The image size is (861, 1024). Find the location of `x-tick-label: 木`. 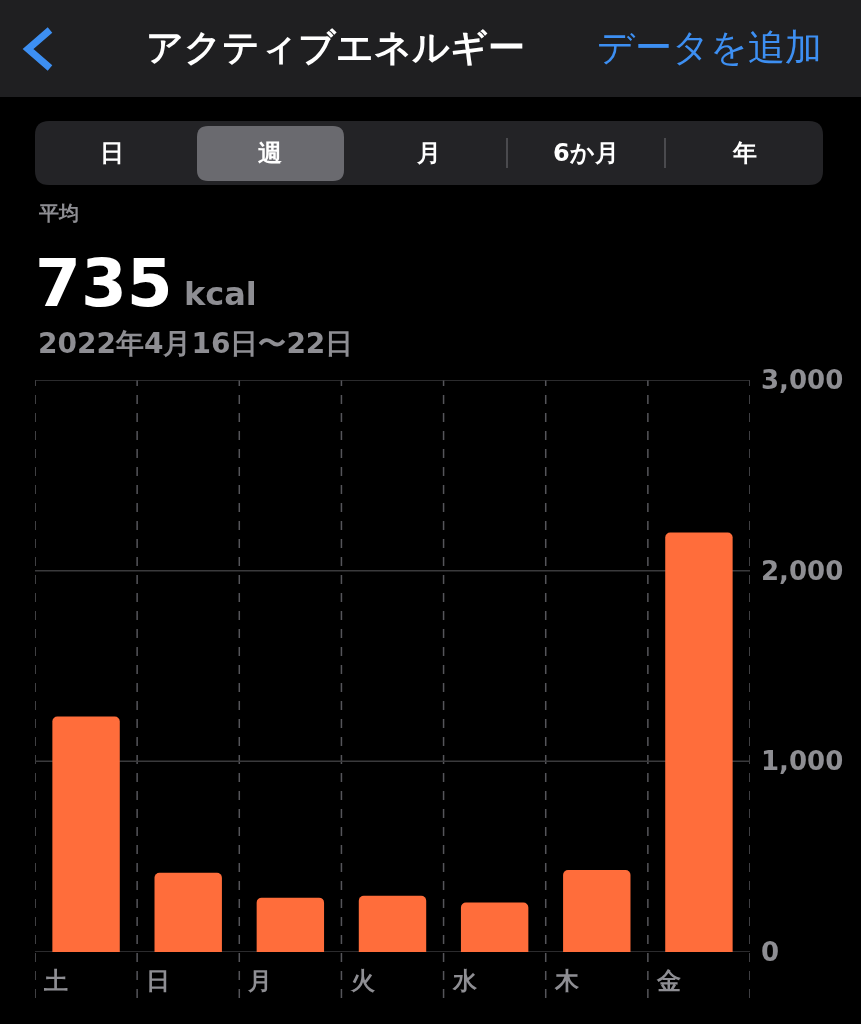

x-tick-label: 木 is located at coordinates (566, 981).